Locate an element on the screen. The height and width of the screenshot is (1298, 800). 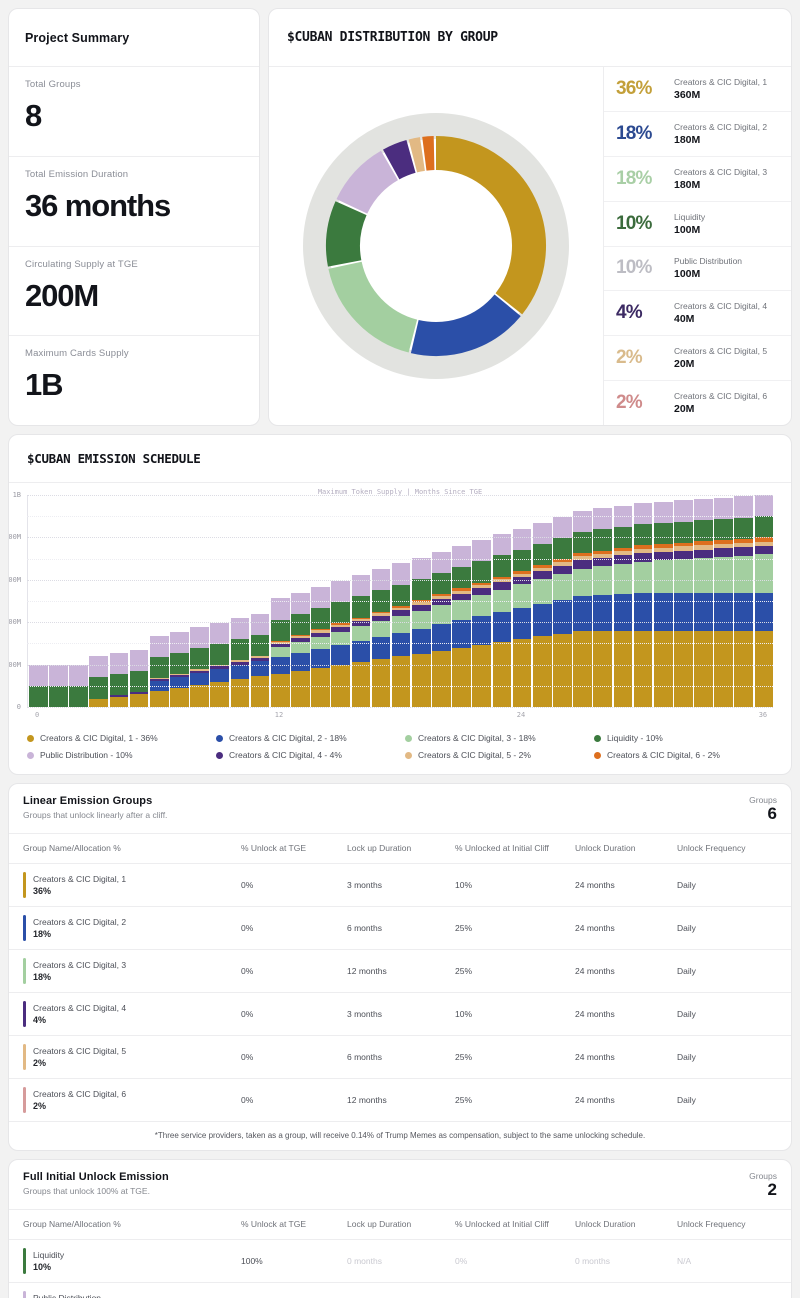
distribution-legend-row: 4% Creators & CIC Digital, 4 40M is located at coordinates (697, 314).